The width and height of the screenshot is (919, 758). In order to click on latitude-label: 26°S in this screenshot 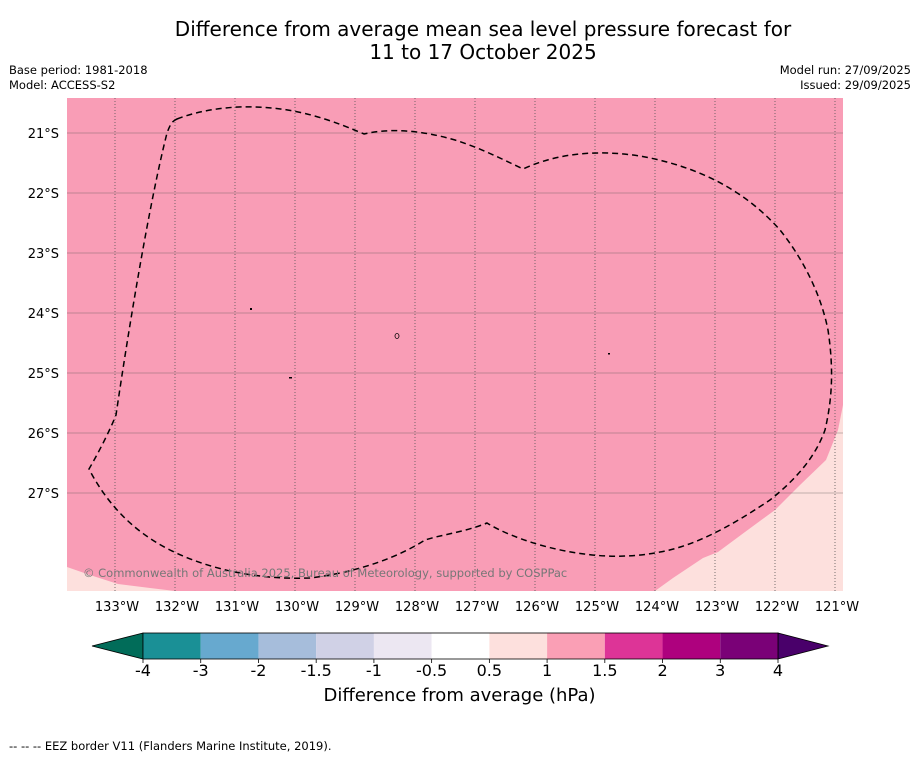, I will do `click(43, 434)`.